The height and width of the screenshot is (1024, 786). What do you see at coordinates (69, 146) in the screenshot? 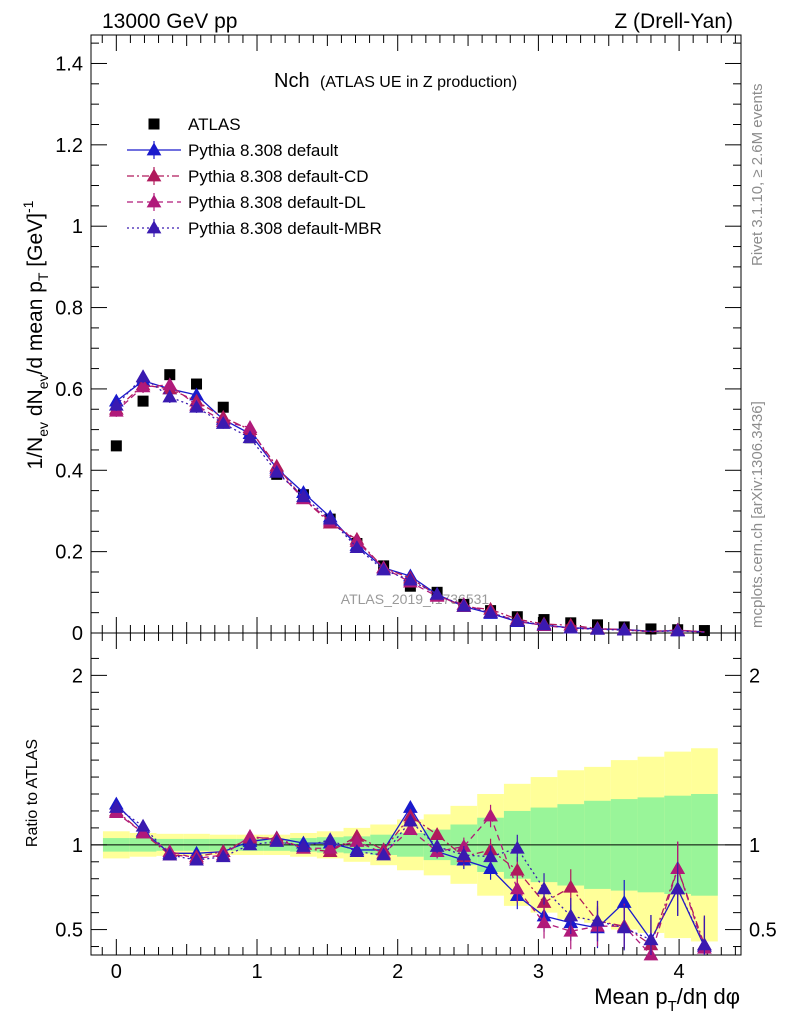
I see `main-y-tick-label: 1.2` at bounding box center [69, 146].